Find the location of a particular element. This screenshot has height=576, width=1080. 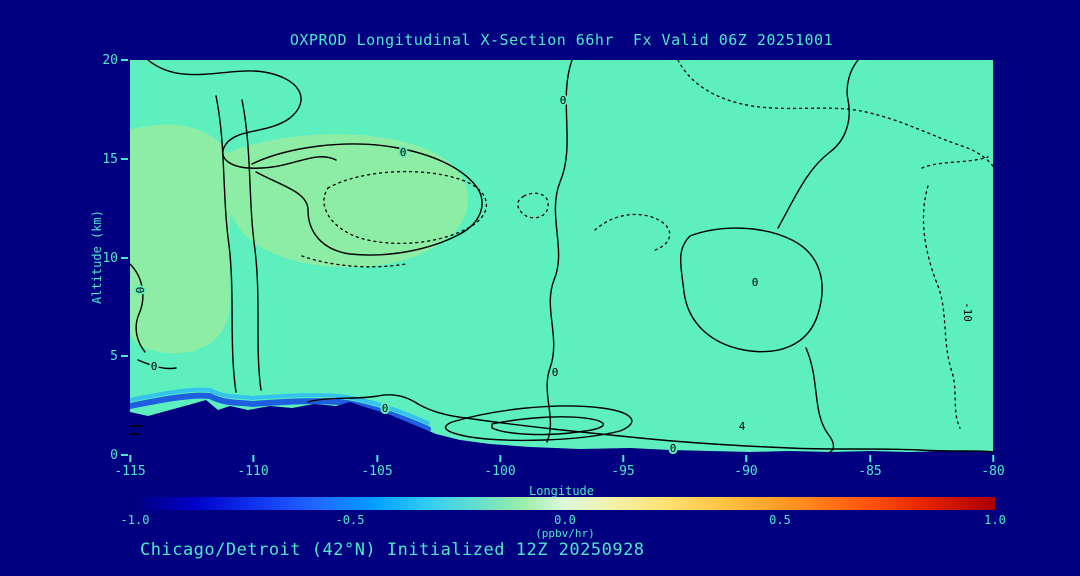

x-axis-label: Longitude is located at coordinates (561, 491).